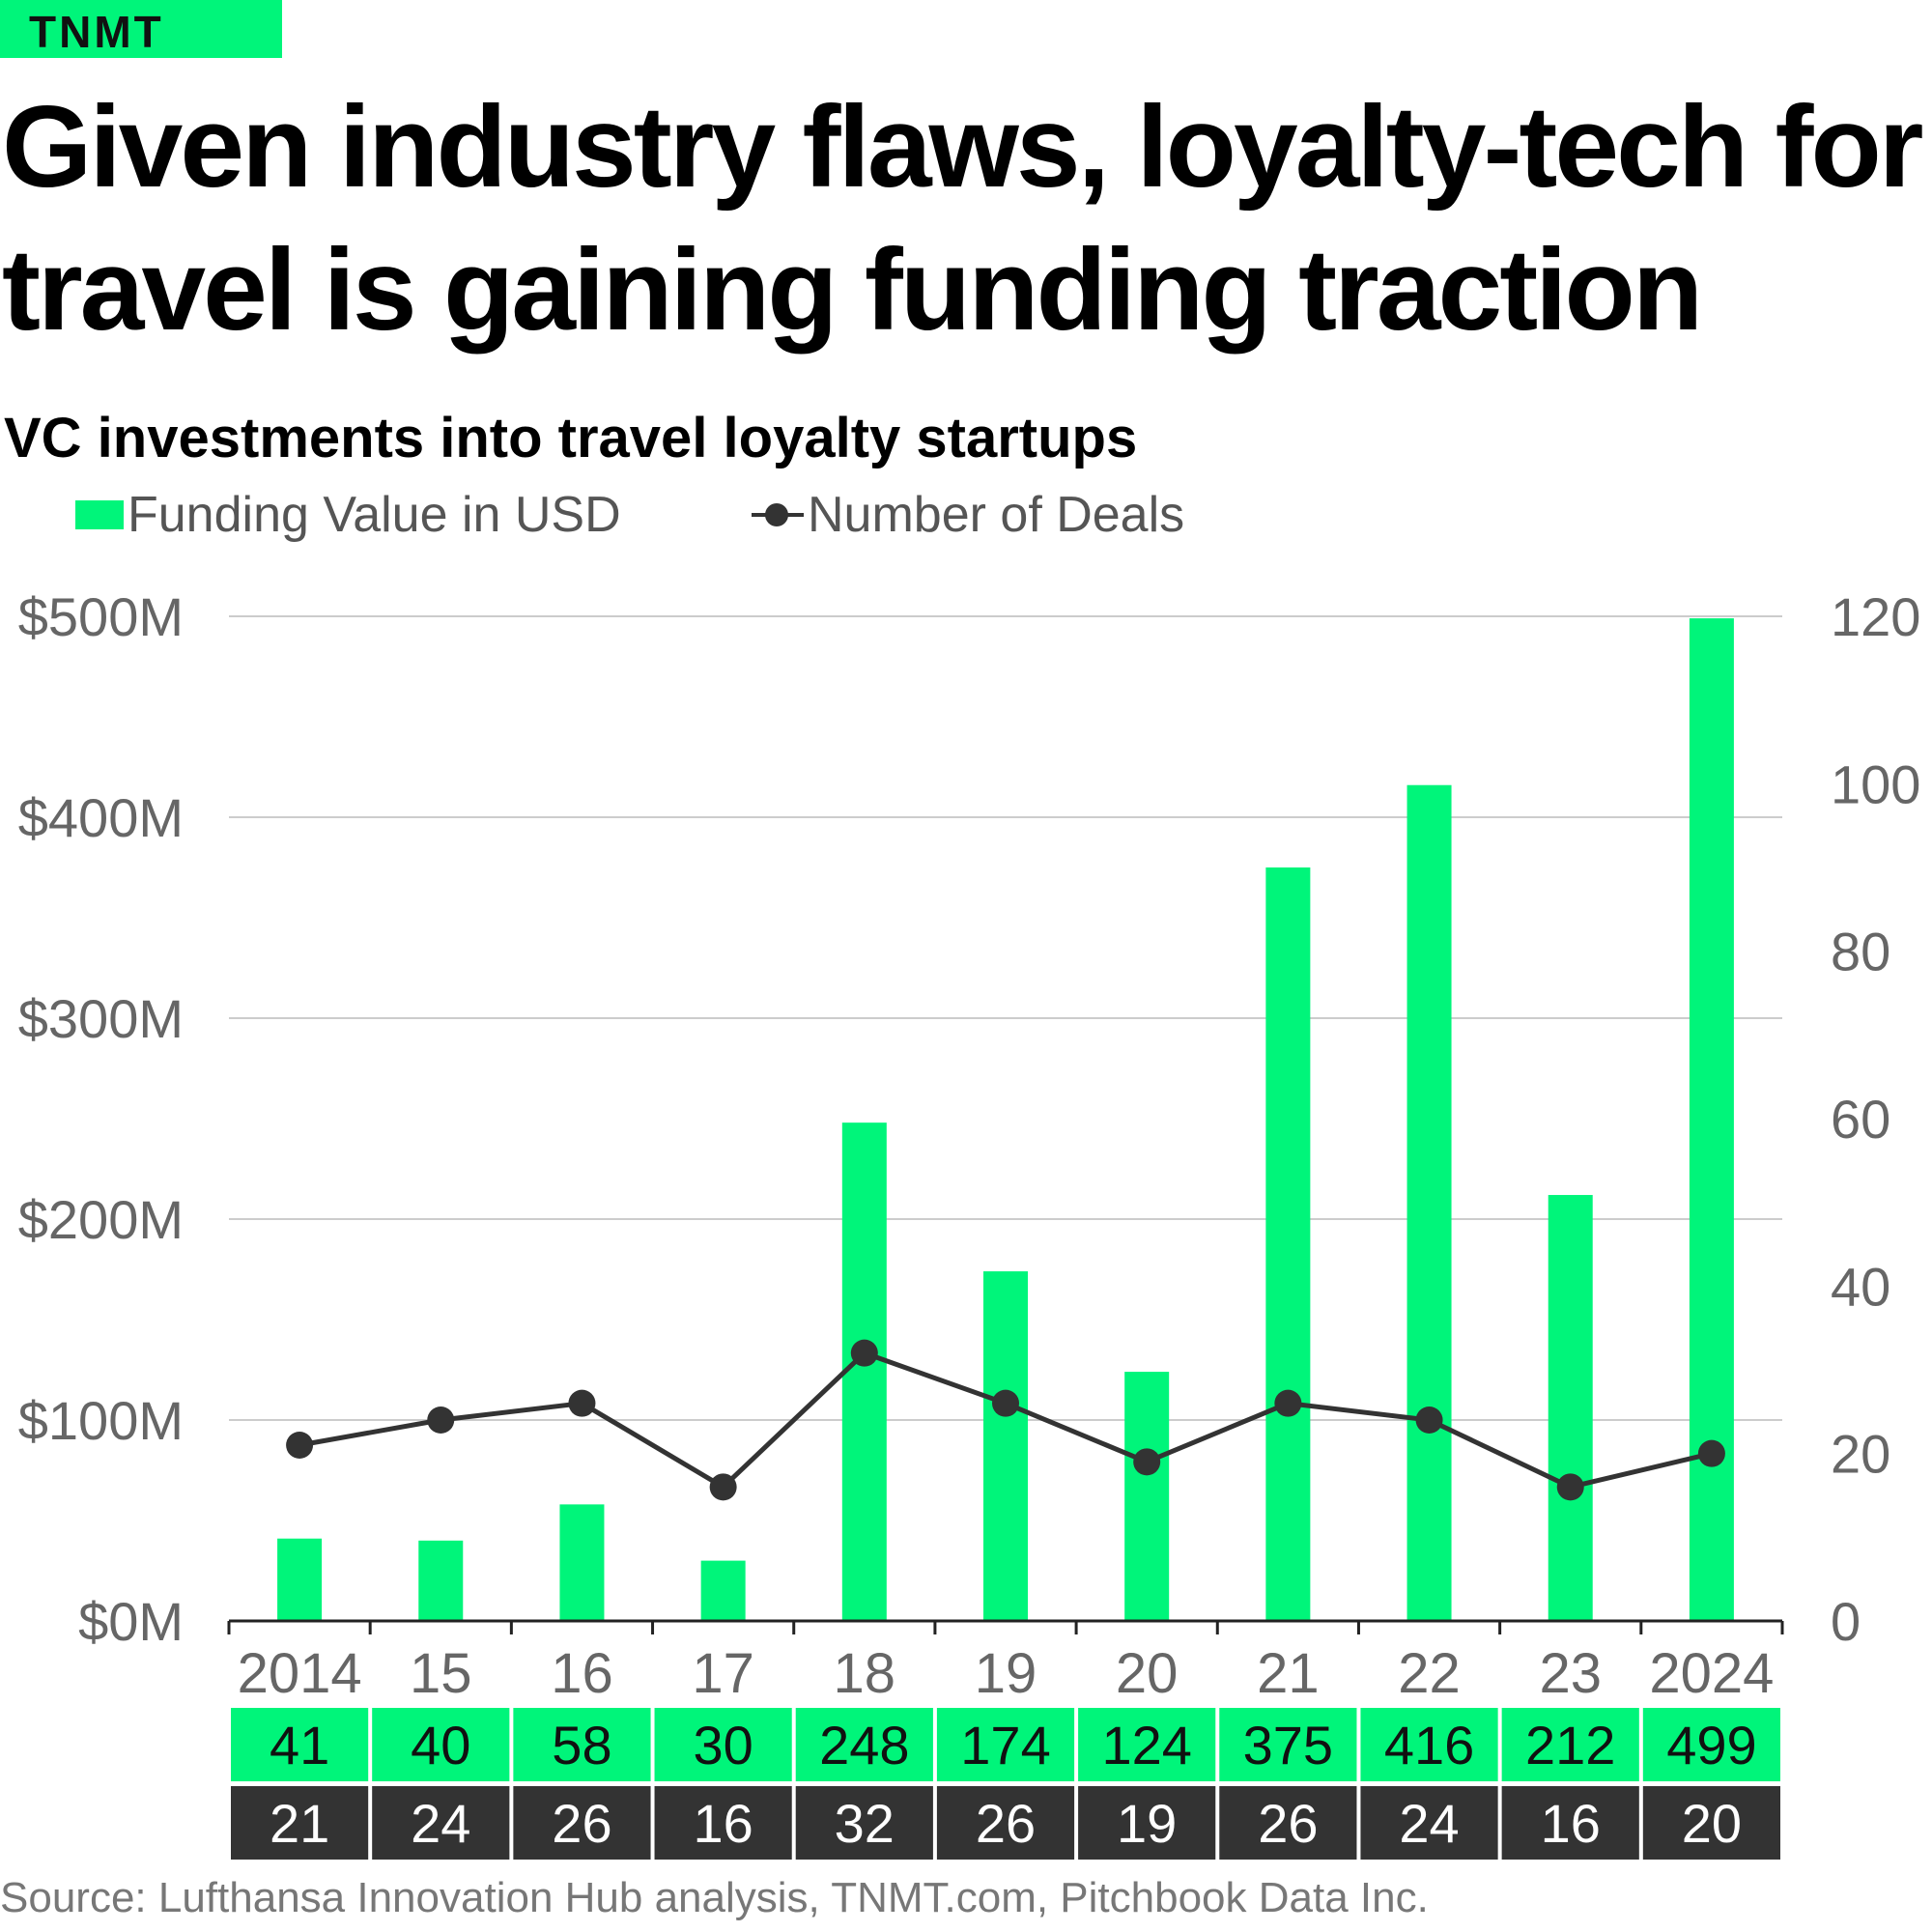 The height and width of the screenshot is (1932, 1932). I want to click on funding-table-cell: 212, so click(1570, 1745).